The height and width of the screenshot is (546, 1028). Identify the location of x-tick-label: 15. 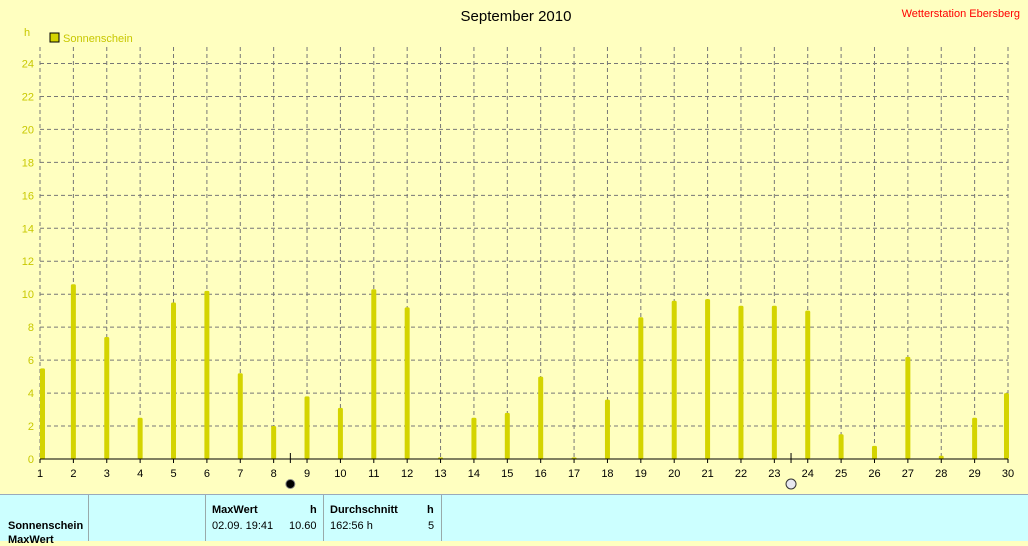
(507, 474).